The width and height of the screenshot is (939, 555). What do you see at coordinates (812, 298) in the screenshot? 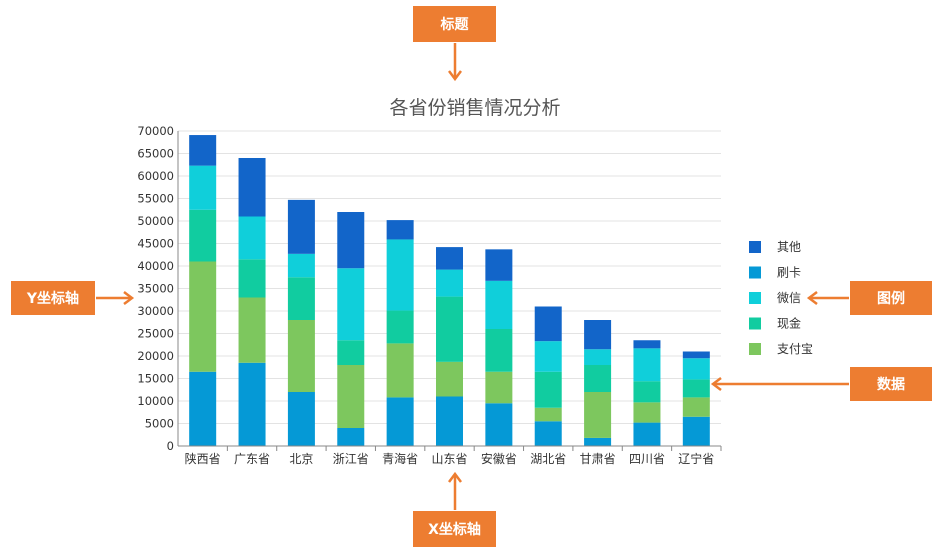
I see `arrow-legend-head` at bounding box center [812, 298].